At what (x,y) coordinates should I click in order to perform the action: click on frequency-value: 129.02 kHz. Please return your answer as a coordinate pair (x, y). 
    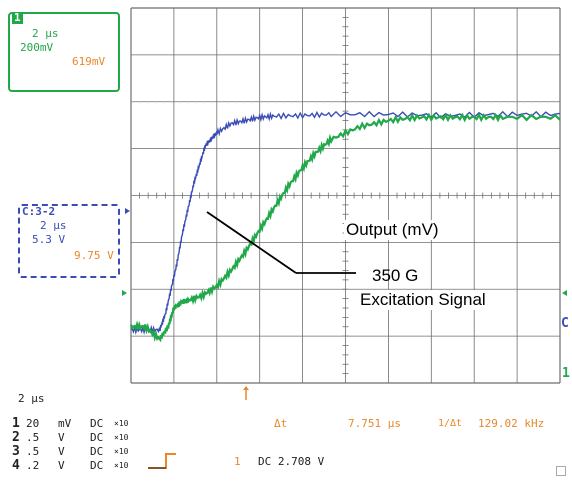
    Looking at the image, I should click on (511, 423).